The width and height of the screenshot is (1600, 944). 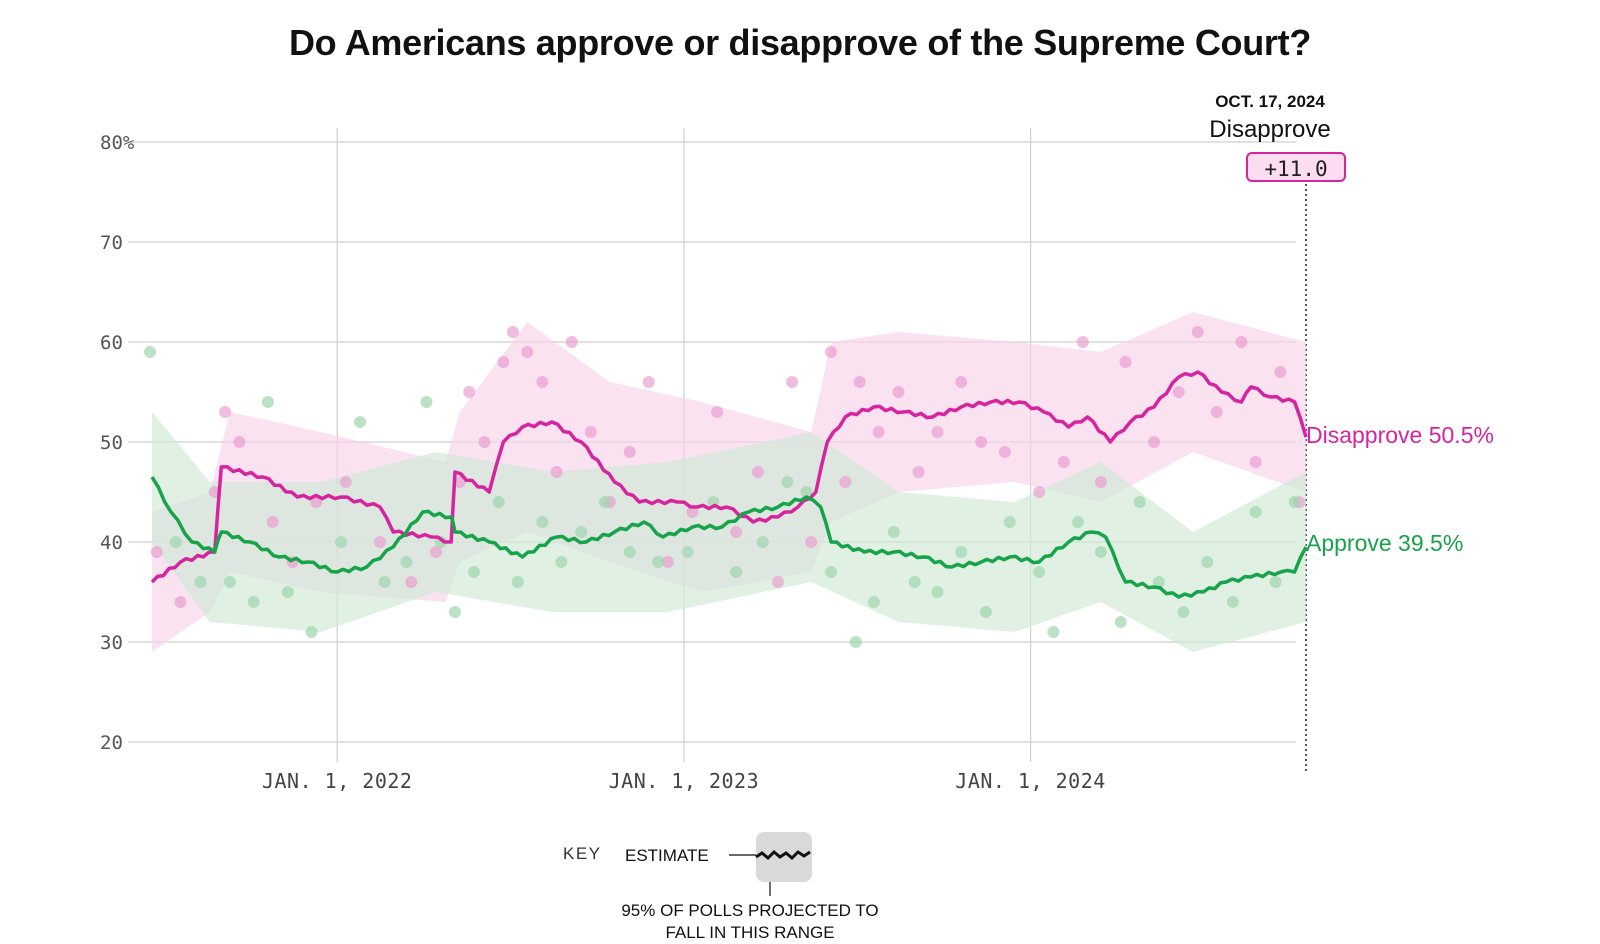 I want to click on y-tick-label: 20, so click(x=111, y=743).